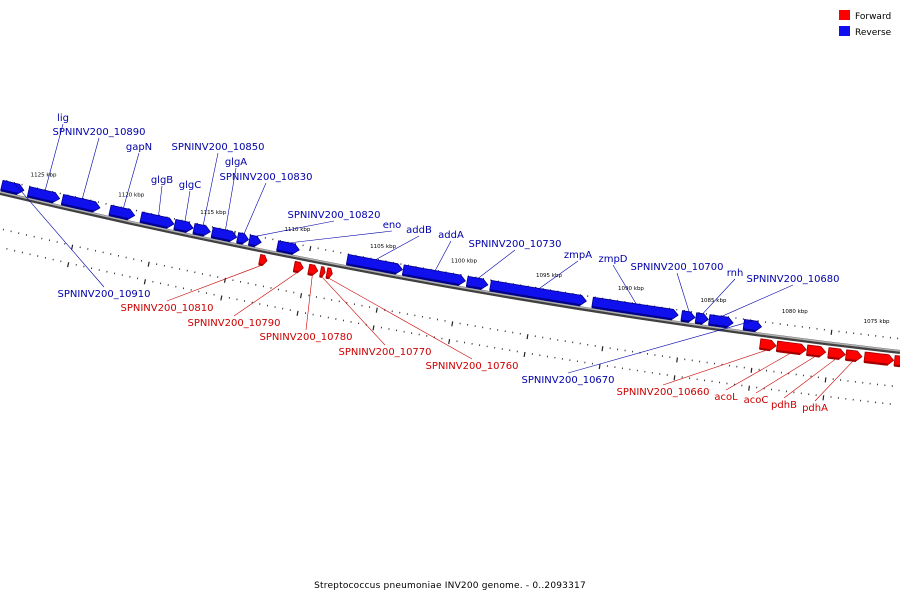 This screenshot has width=900, height=600. What do you see at coordinates (514, 244) in the screenshot?
I see `gene-label-SPNINV200_10730: SPNINV200_10730` at bounding box center [514, 244].